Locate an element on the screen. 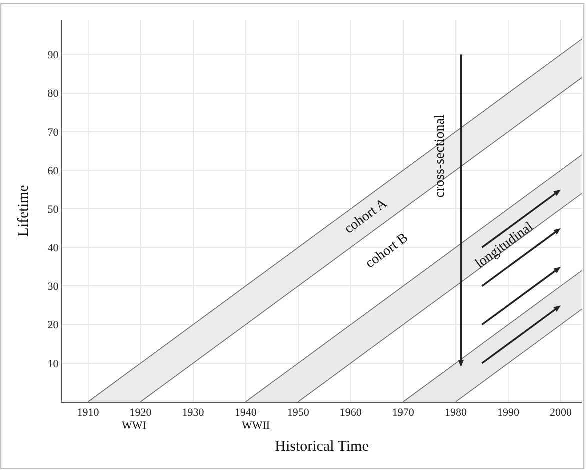 Image resolution: width=586 pixels, height=470 pixels. y-tick-label: 10 is located at coordinates (54, 364).